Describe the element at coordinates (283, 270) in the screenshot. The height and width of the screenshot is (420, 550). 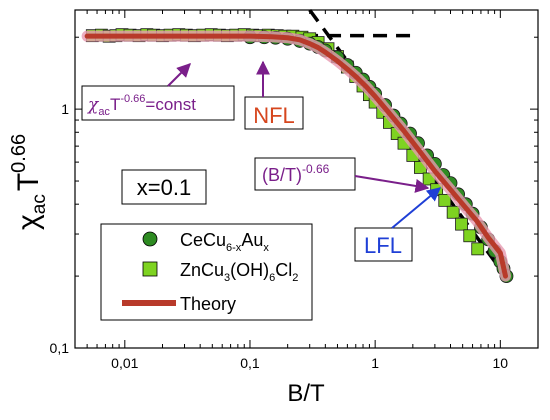
I see `legend-zncu-e: Cl` at that location.